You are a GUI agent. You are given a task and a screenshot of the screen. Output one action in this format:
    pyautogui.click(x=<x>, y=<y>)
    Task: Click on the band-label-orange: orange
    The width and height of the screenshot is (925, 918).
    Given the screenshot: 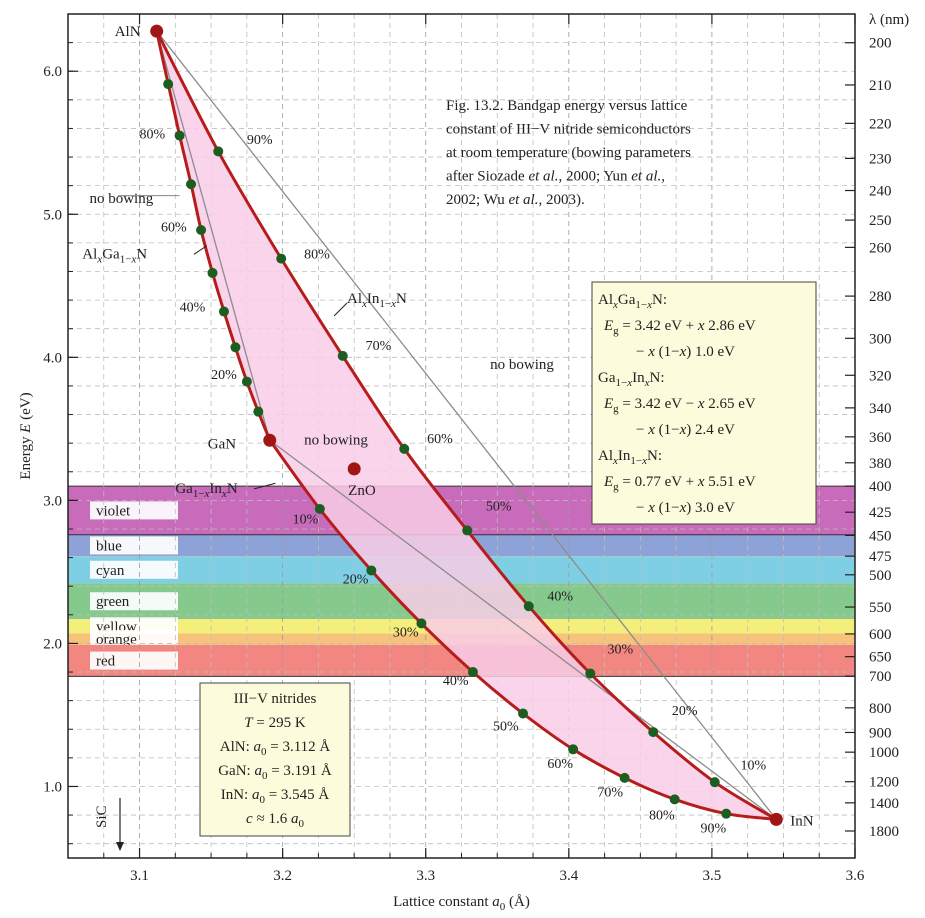 What is the action you would take?
    pyautogui.click(x=116, y=640)
    